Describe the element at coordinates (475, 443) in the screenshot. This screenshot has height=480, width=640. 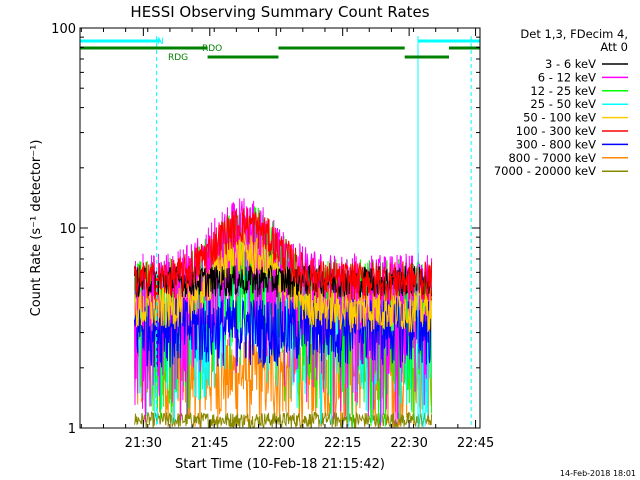
I see `x-tick-label-5: 22:45` at that location.